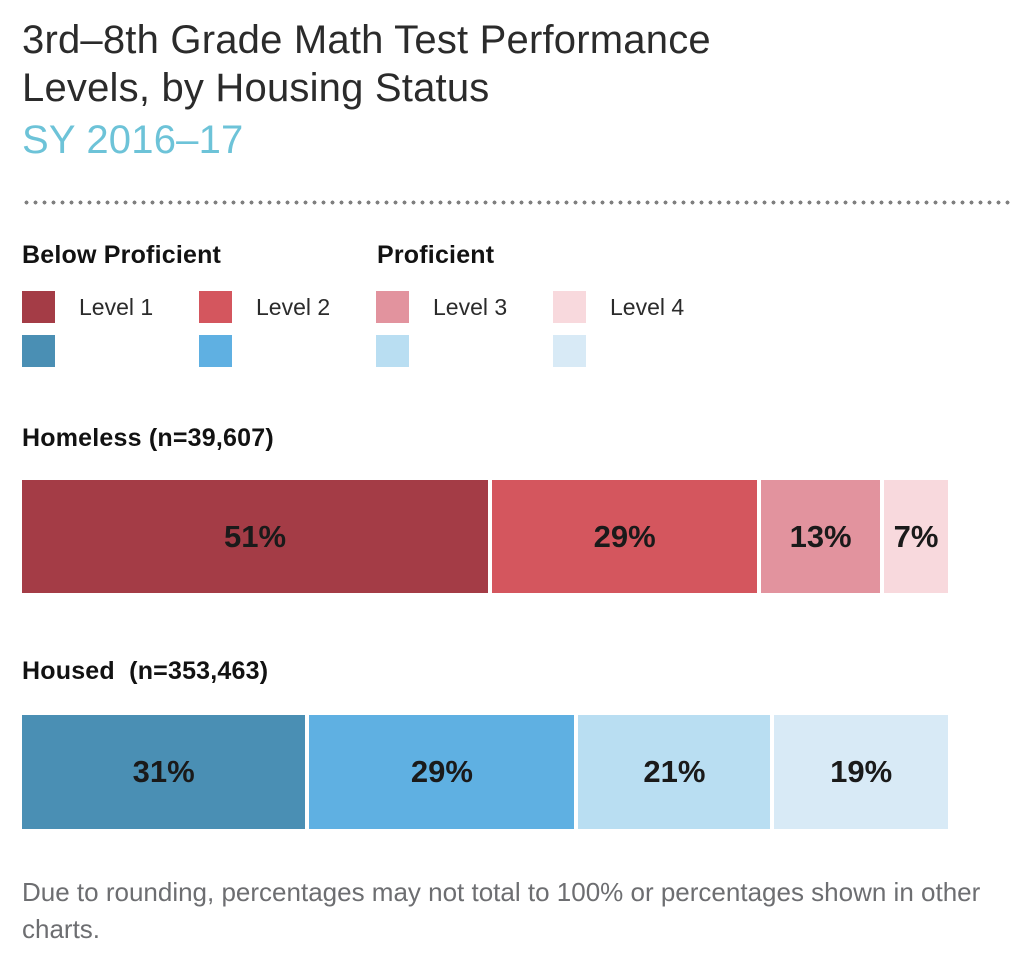  I want to click on bar-row-homeless: 51% 29% 13% 7%, so click(485, 536).